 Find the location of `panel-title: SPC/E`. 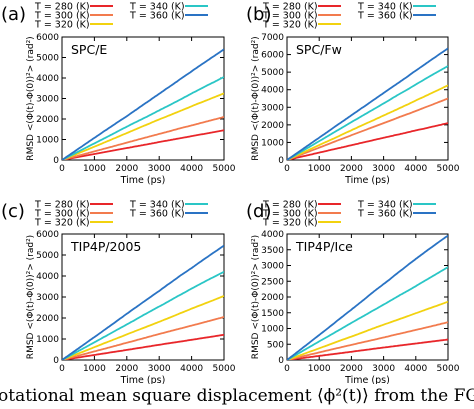

panel-title: SPC/E is located at coordinates (89, 50).